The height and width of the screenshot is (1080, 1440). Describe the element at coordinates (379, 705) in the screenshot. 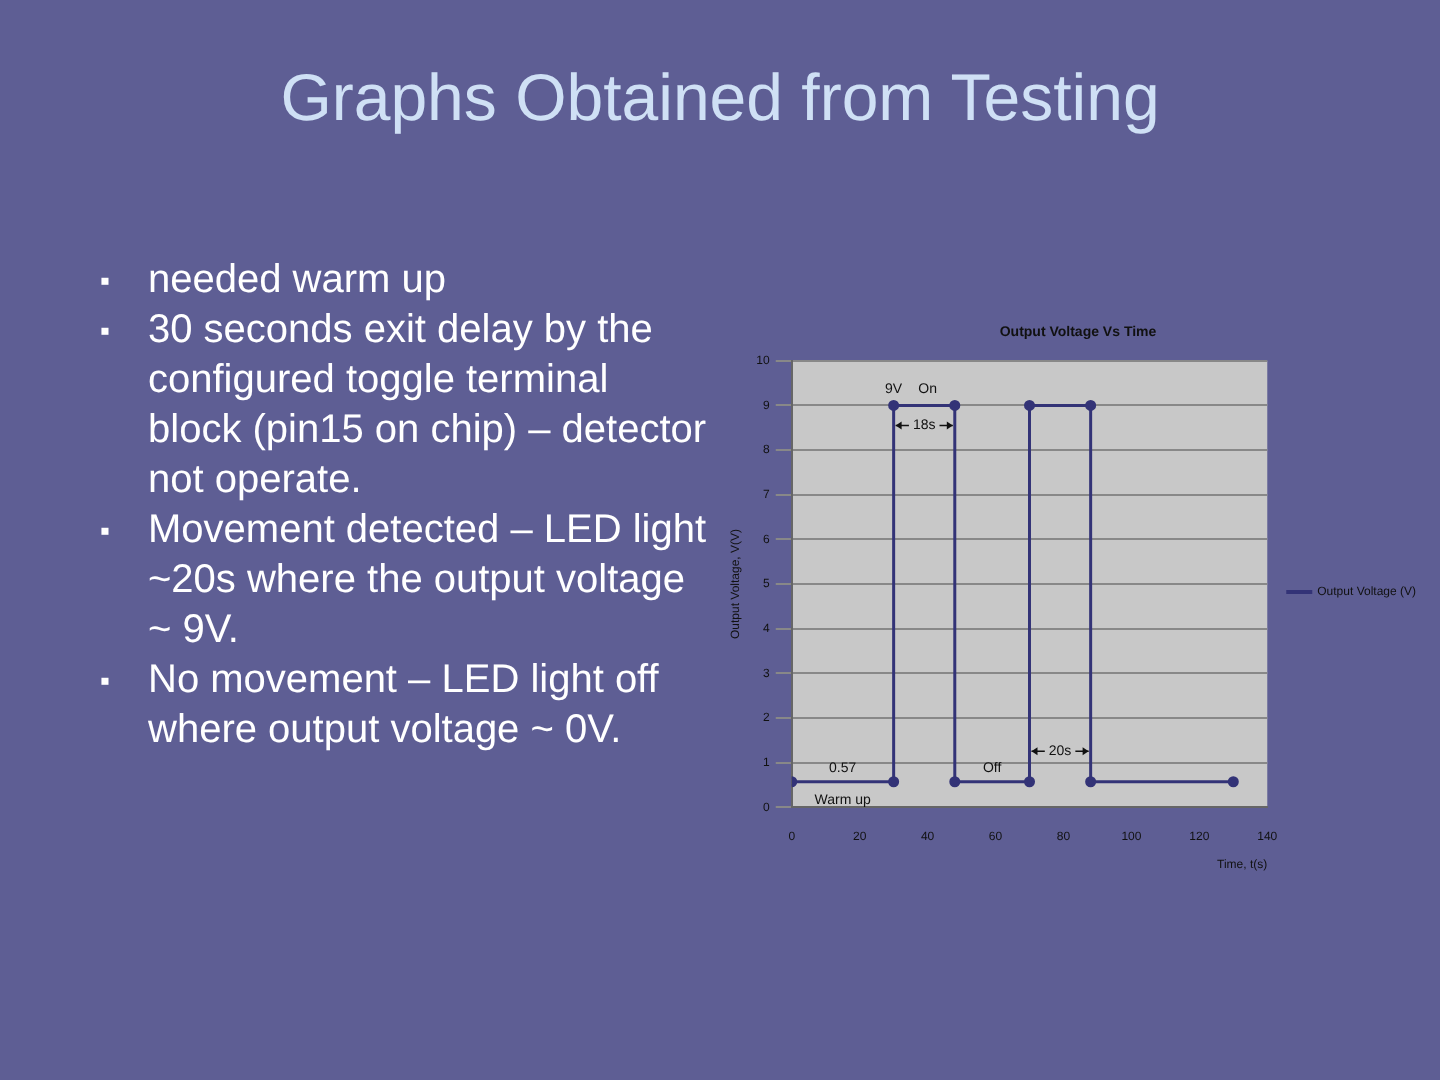

I see `text: ▪ No movement – LED light off where output voltage ~ 0V.` at that location.